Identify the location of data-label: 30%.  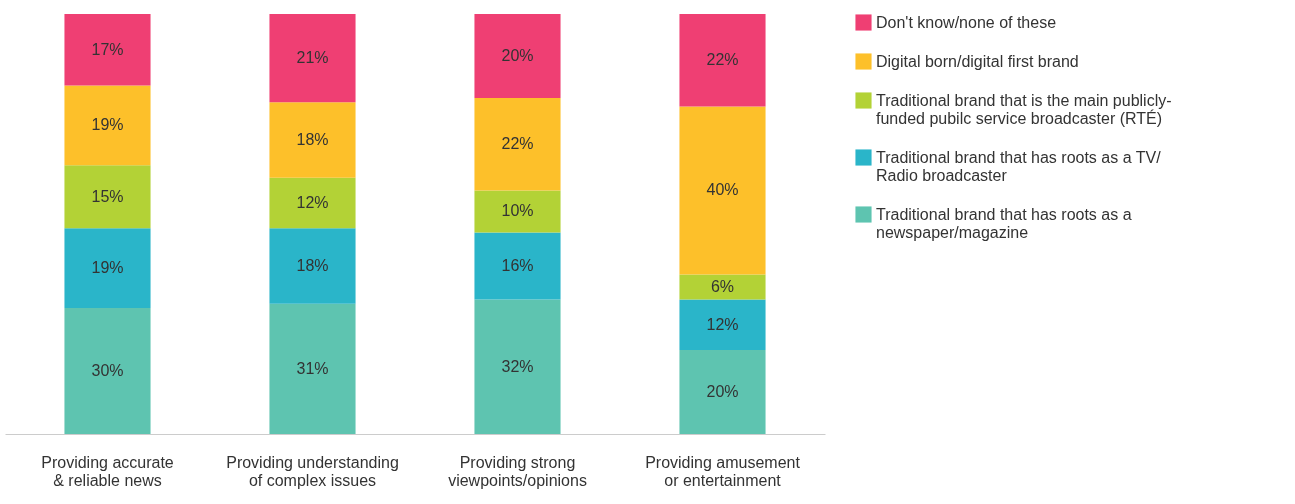
(107, 370).